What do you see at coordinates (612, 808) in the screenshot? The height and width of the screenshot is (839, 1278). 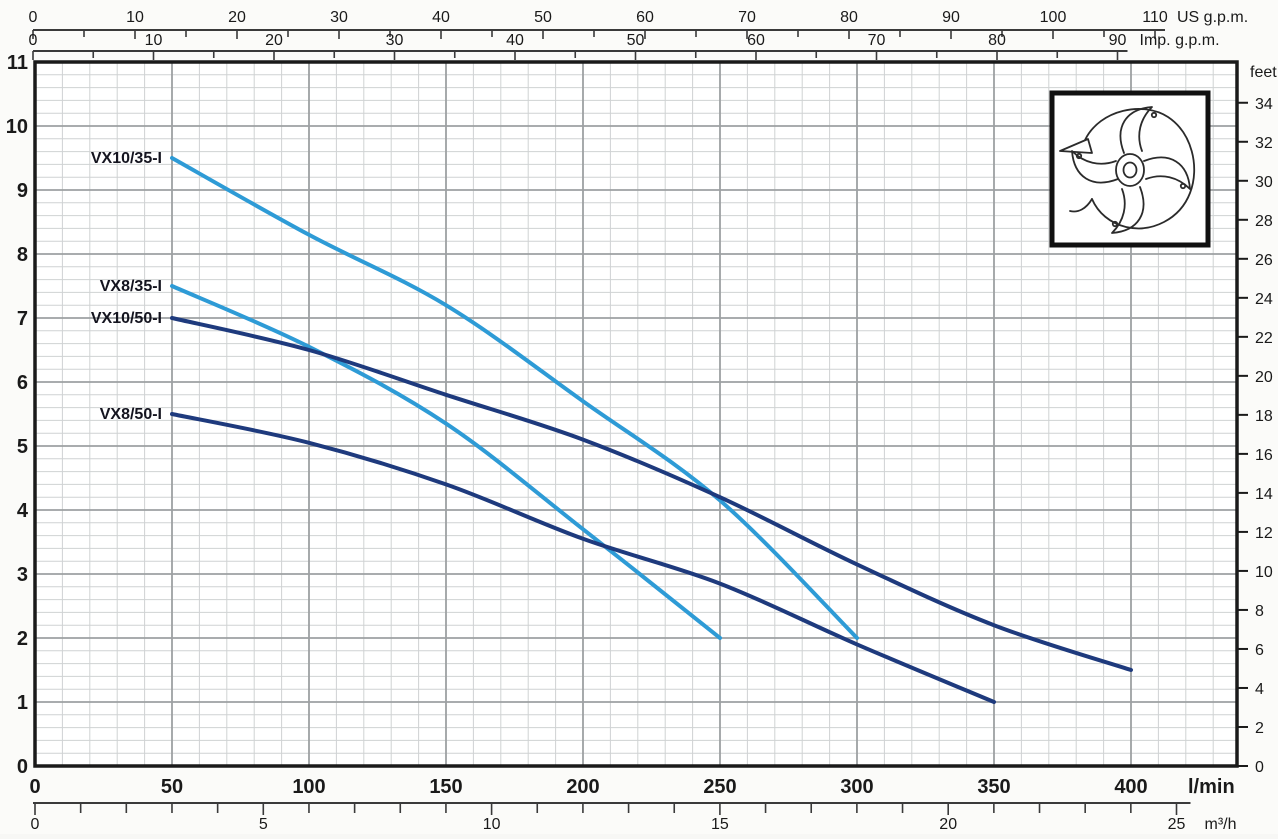 I see `m3h-line-ticks` at bounding box center [612, 808].